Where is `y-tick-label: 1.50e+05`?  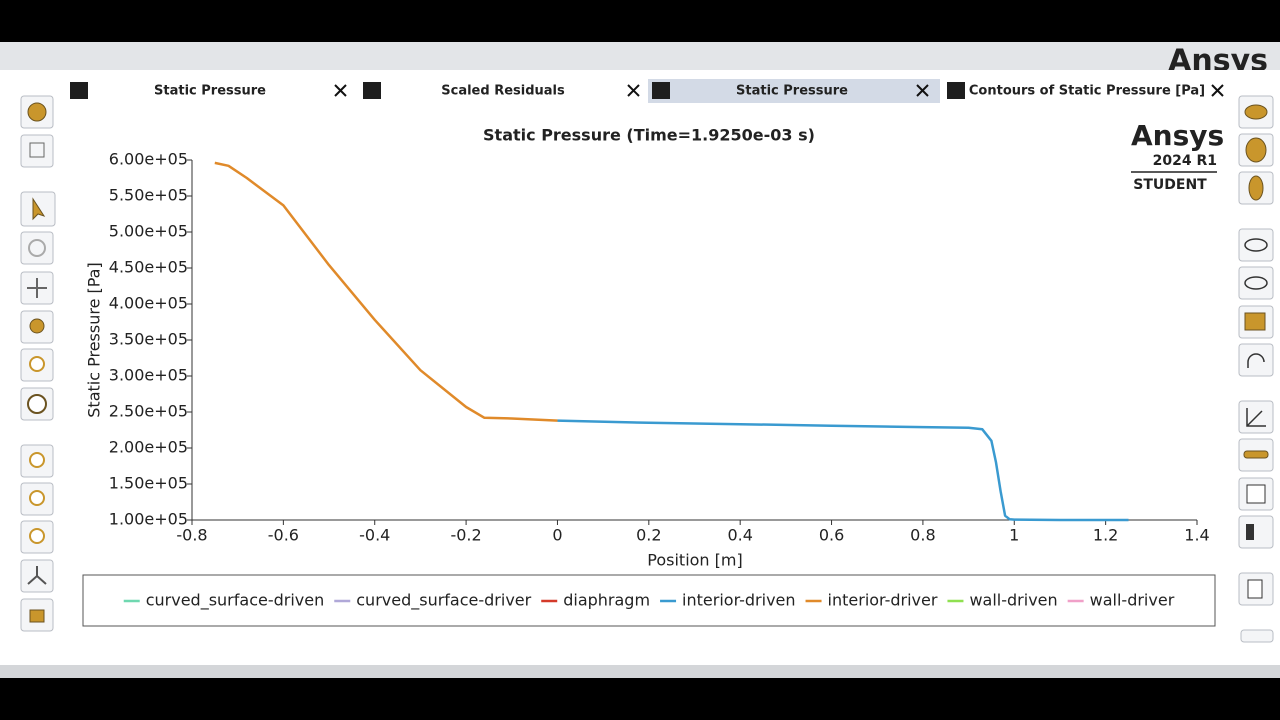
y-tick-label: 1.50e+05 is located at coordinates (148, 483).